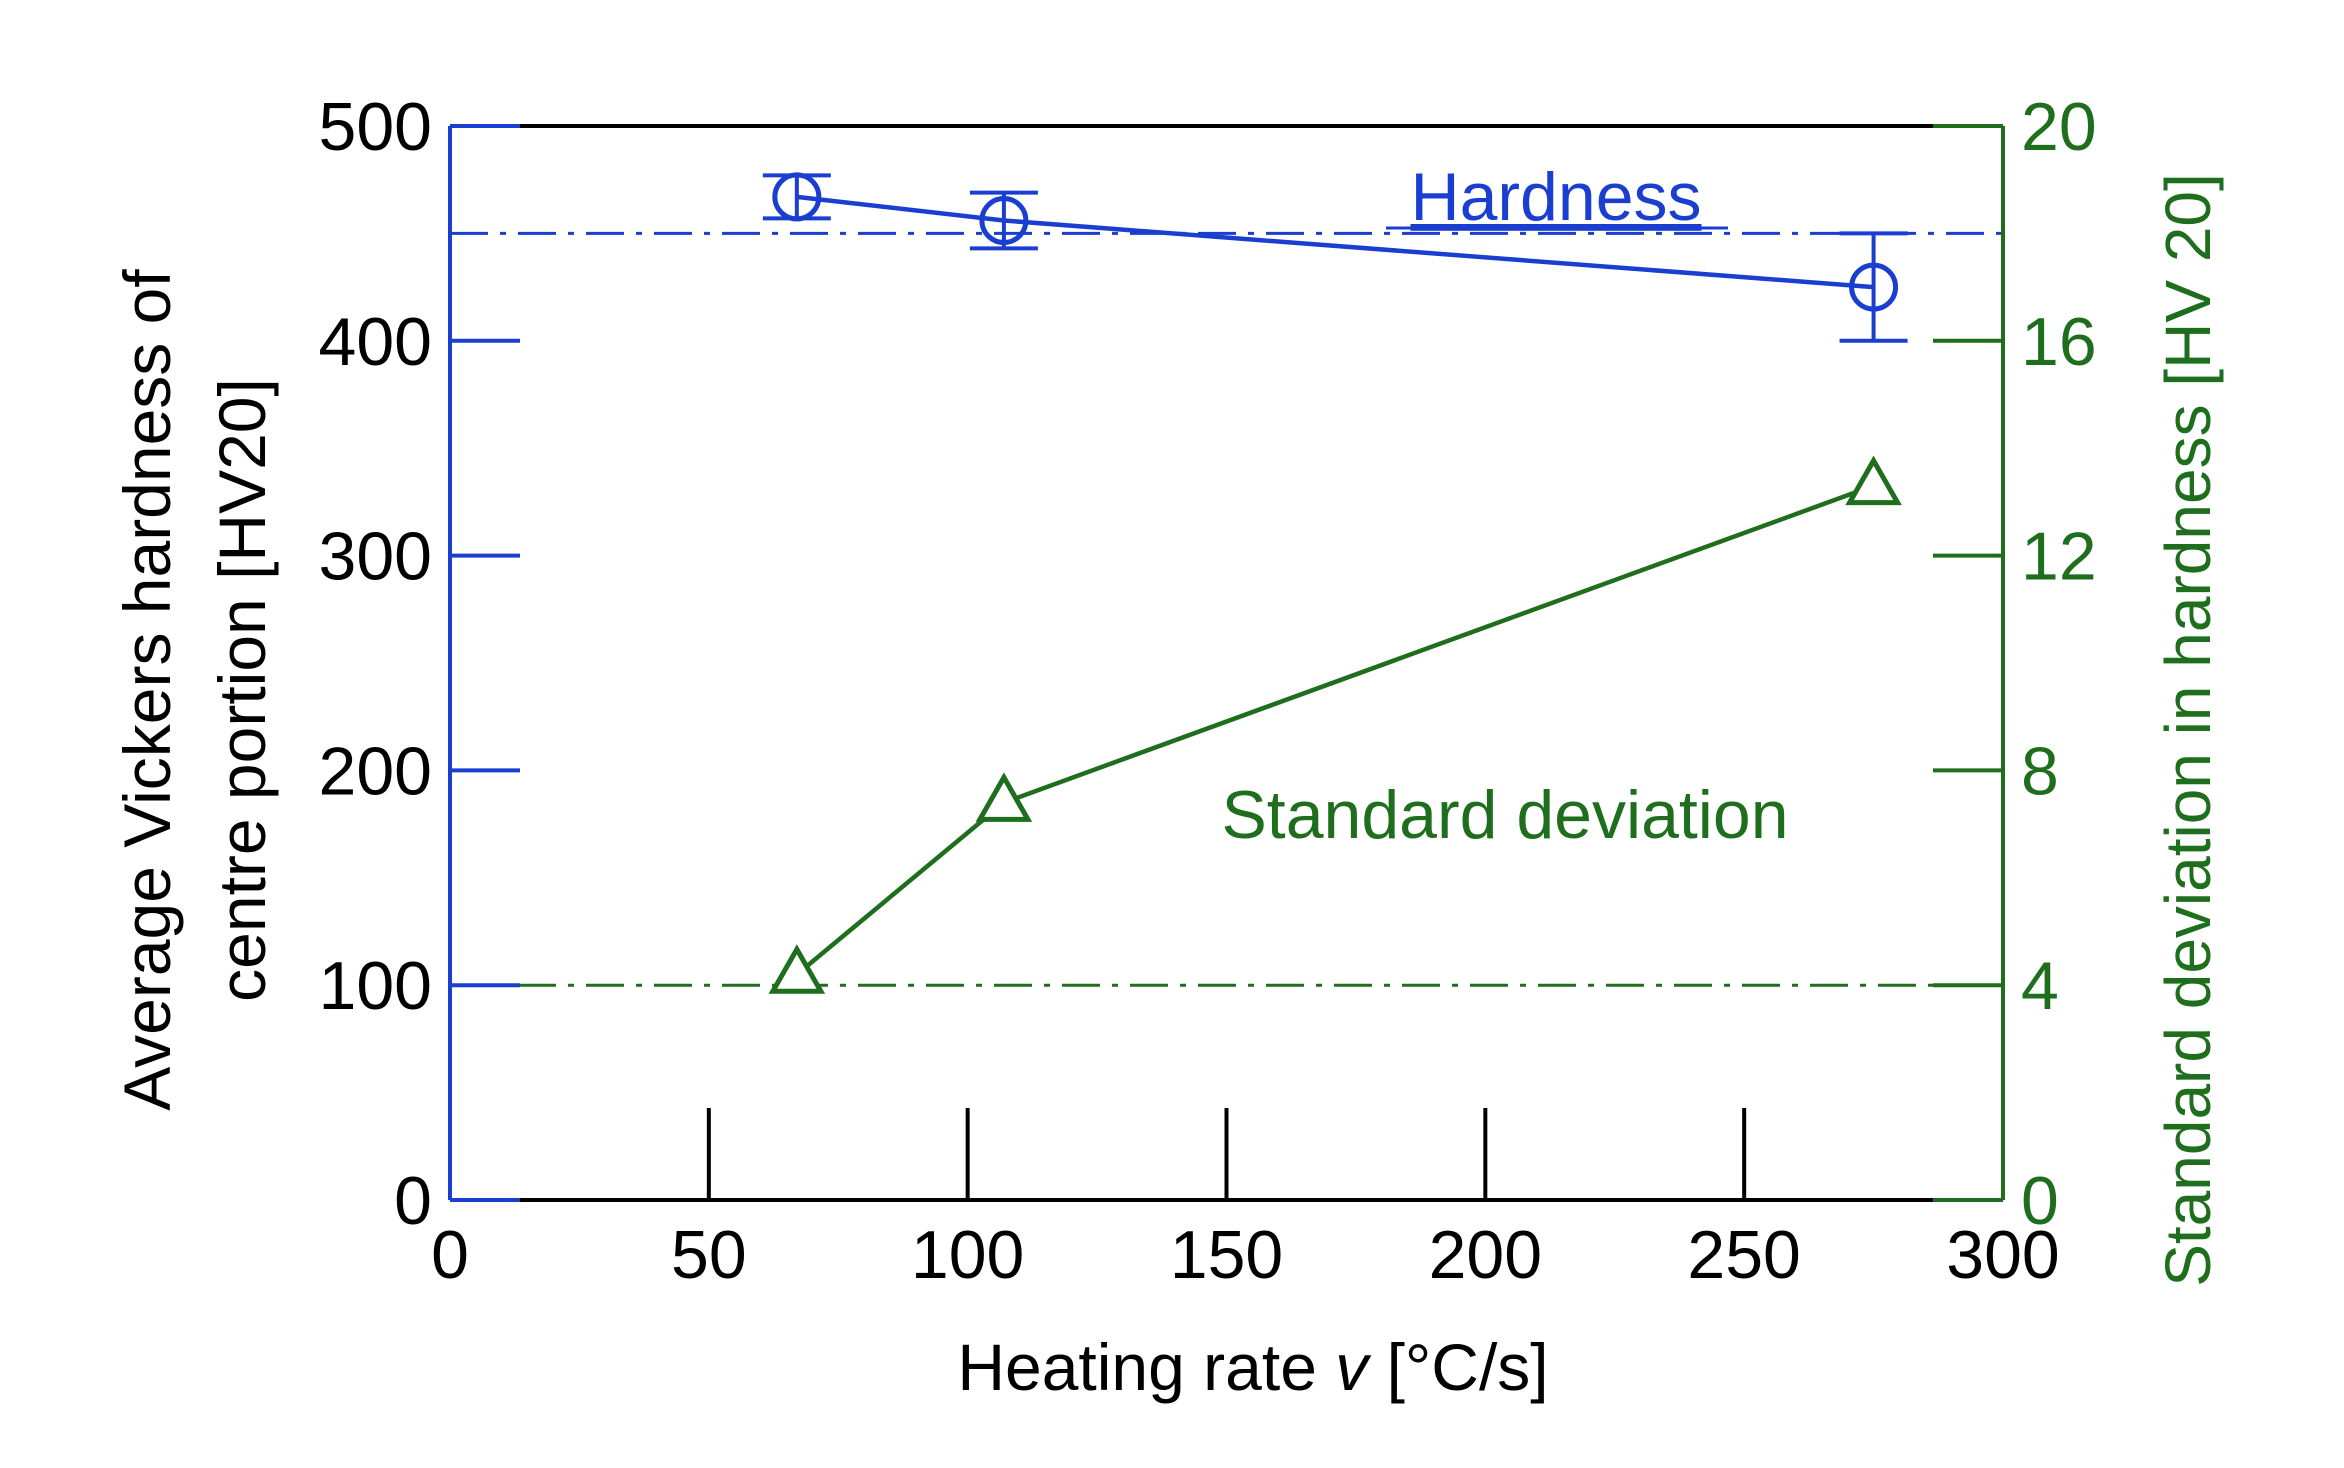  I want to click on std-dev-series-label: Standard deviation, so click(1504, 815).